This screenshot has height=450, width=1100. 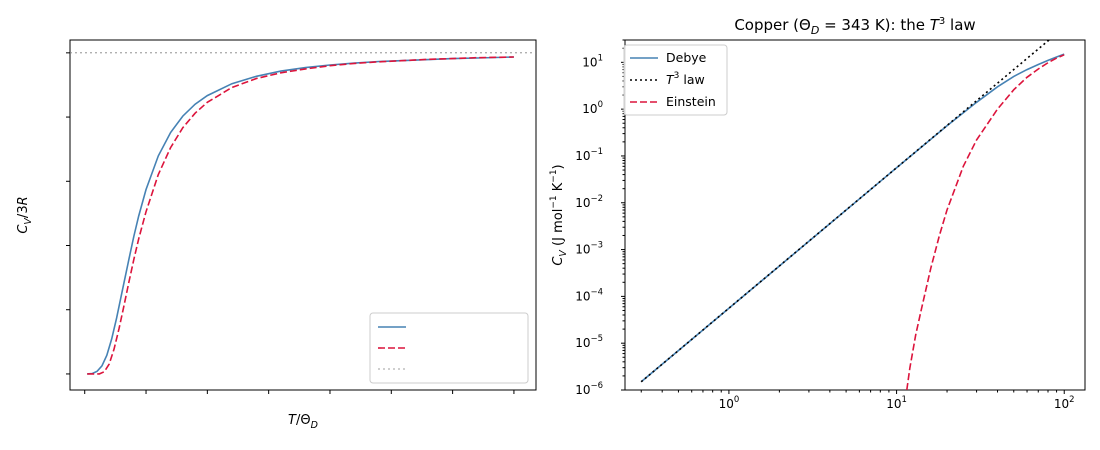 I want to click on y-axis-label: CV/3R, so click(x=25, y=214).